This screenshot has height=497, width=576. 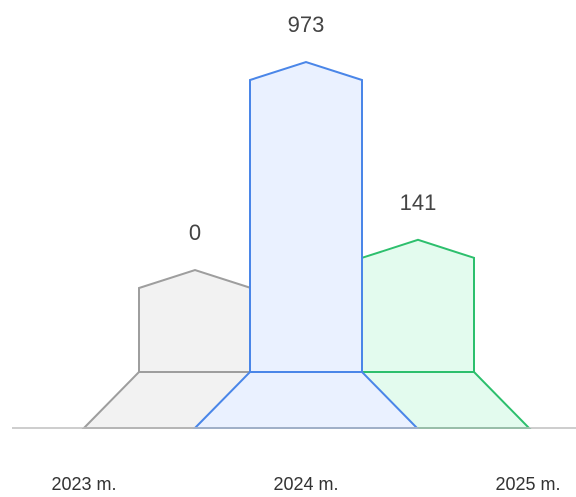 I want to click on data-label: 141, so click(x=418, y=202).